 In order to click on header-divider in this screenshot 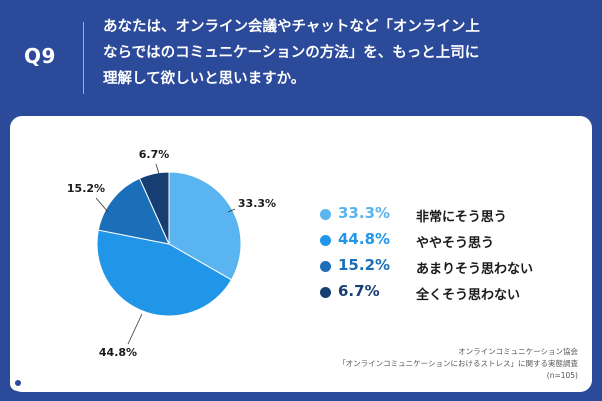, I will do `click(83, 58)`.